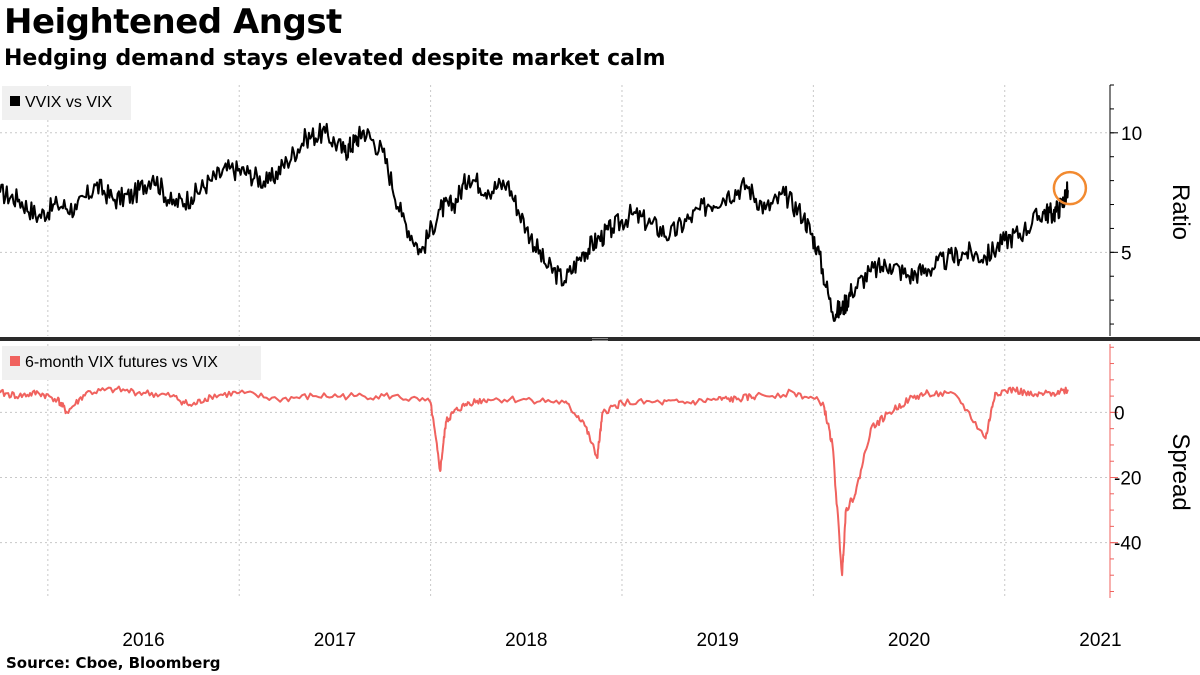  Describe the element at coordinates (15, 101) in the screenshot. I see `top-legend-swatch` at that location.